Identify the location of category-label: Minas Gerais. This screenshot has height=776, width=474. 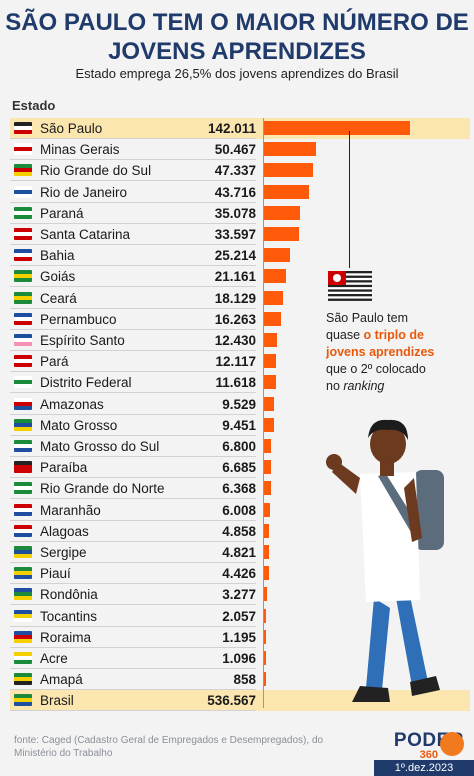
(80, 150).